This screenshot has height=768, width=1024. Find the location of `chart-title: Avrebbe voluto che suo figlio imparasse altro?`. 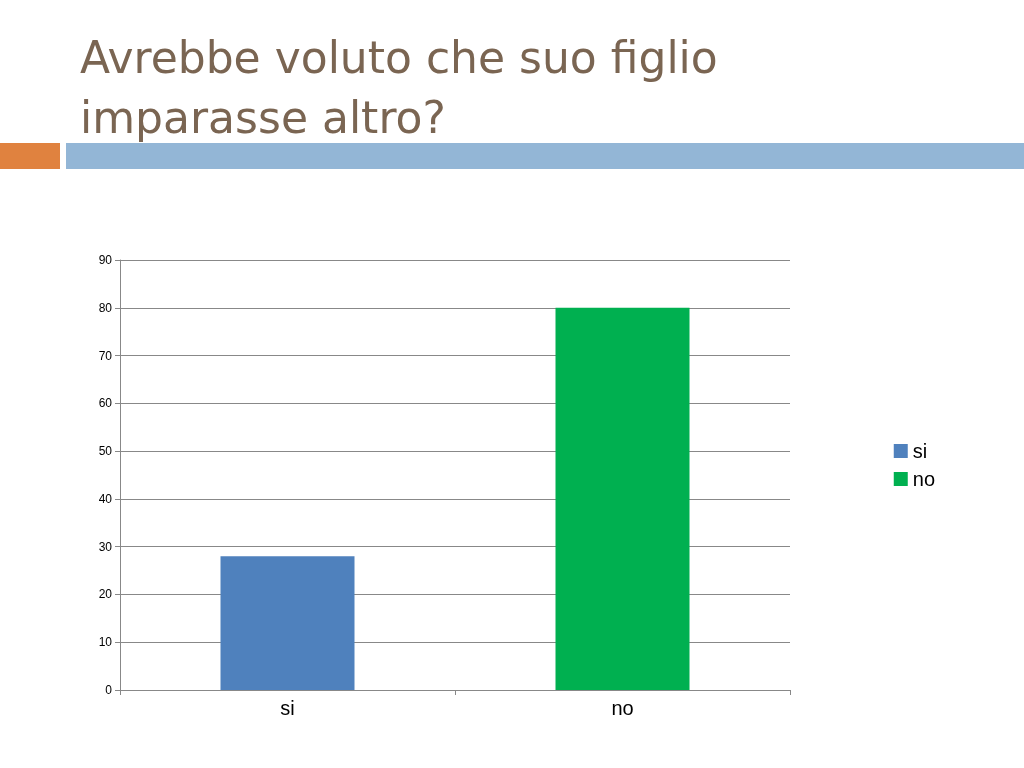

chart-title: Avrebbe voluto che suo figlio imparasse altro? is located at coordinates (399, 88).